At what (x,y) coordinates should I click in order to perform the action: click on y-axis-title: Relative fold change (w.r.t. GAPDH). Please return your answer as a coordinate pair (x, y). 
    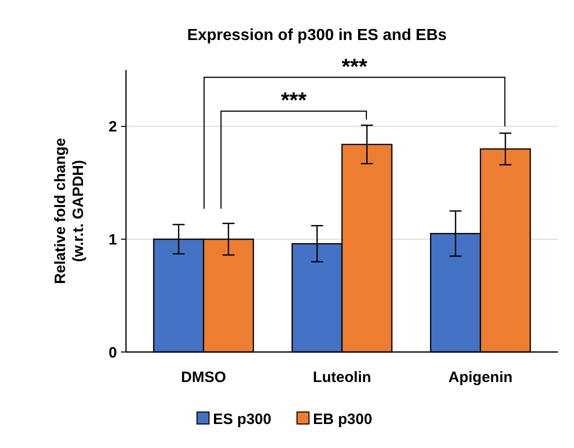
    Looking at the image, I should click on (69, 211).